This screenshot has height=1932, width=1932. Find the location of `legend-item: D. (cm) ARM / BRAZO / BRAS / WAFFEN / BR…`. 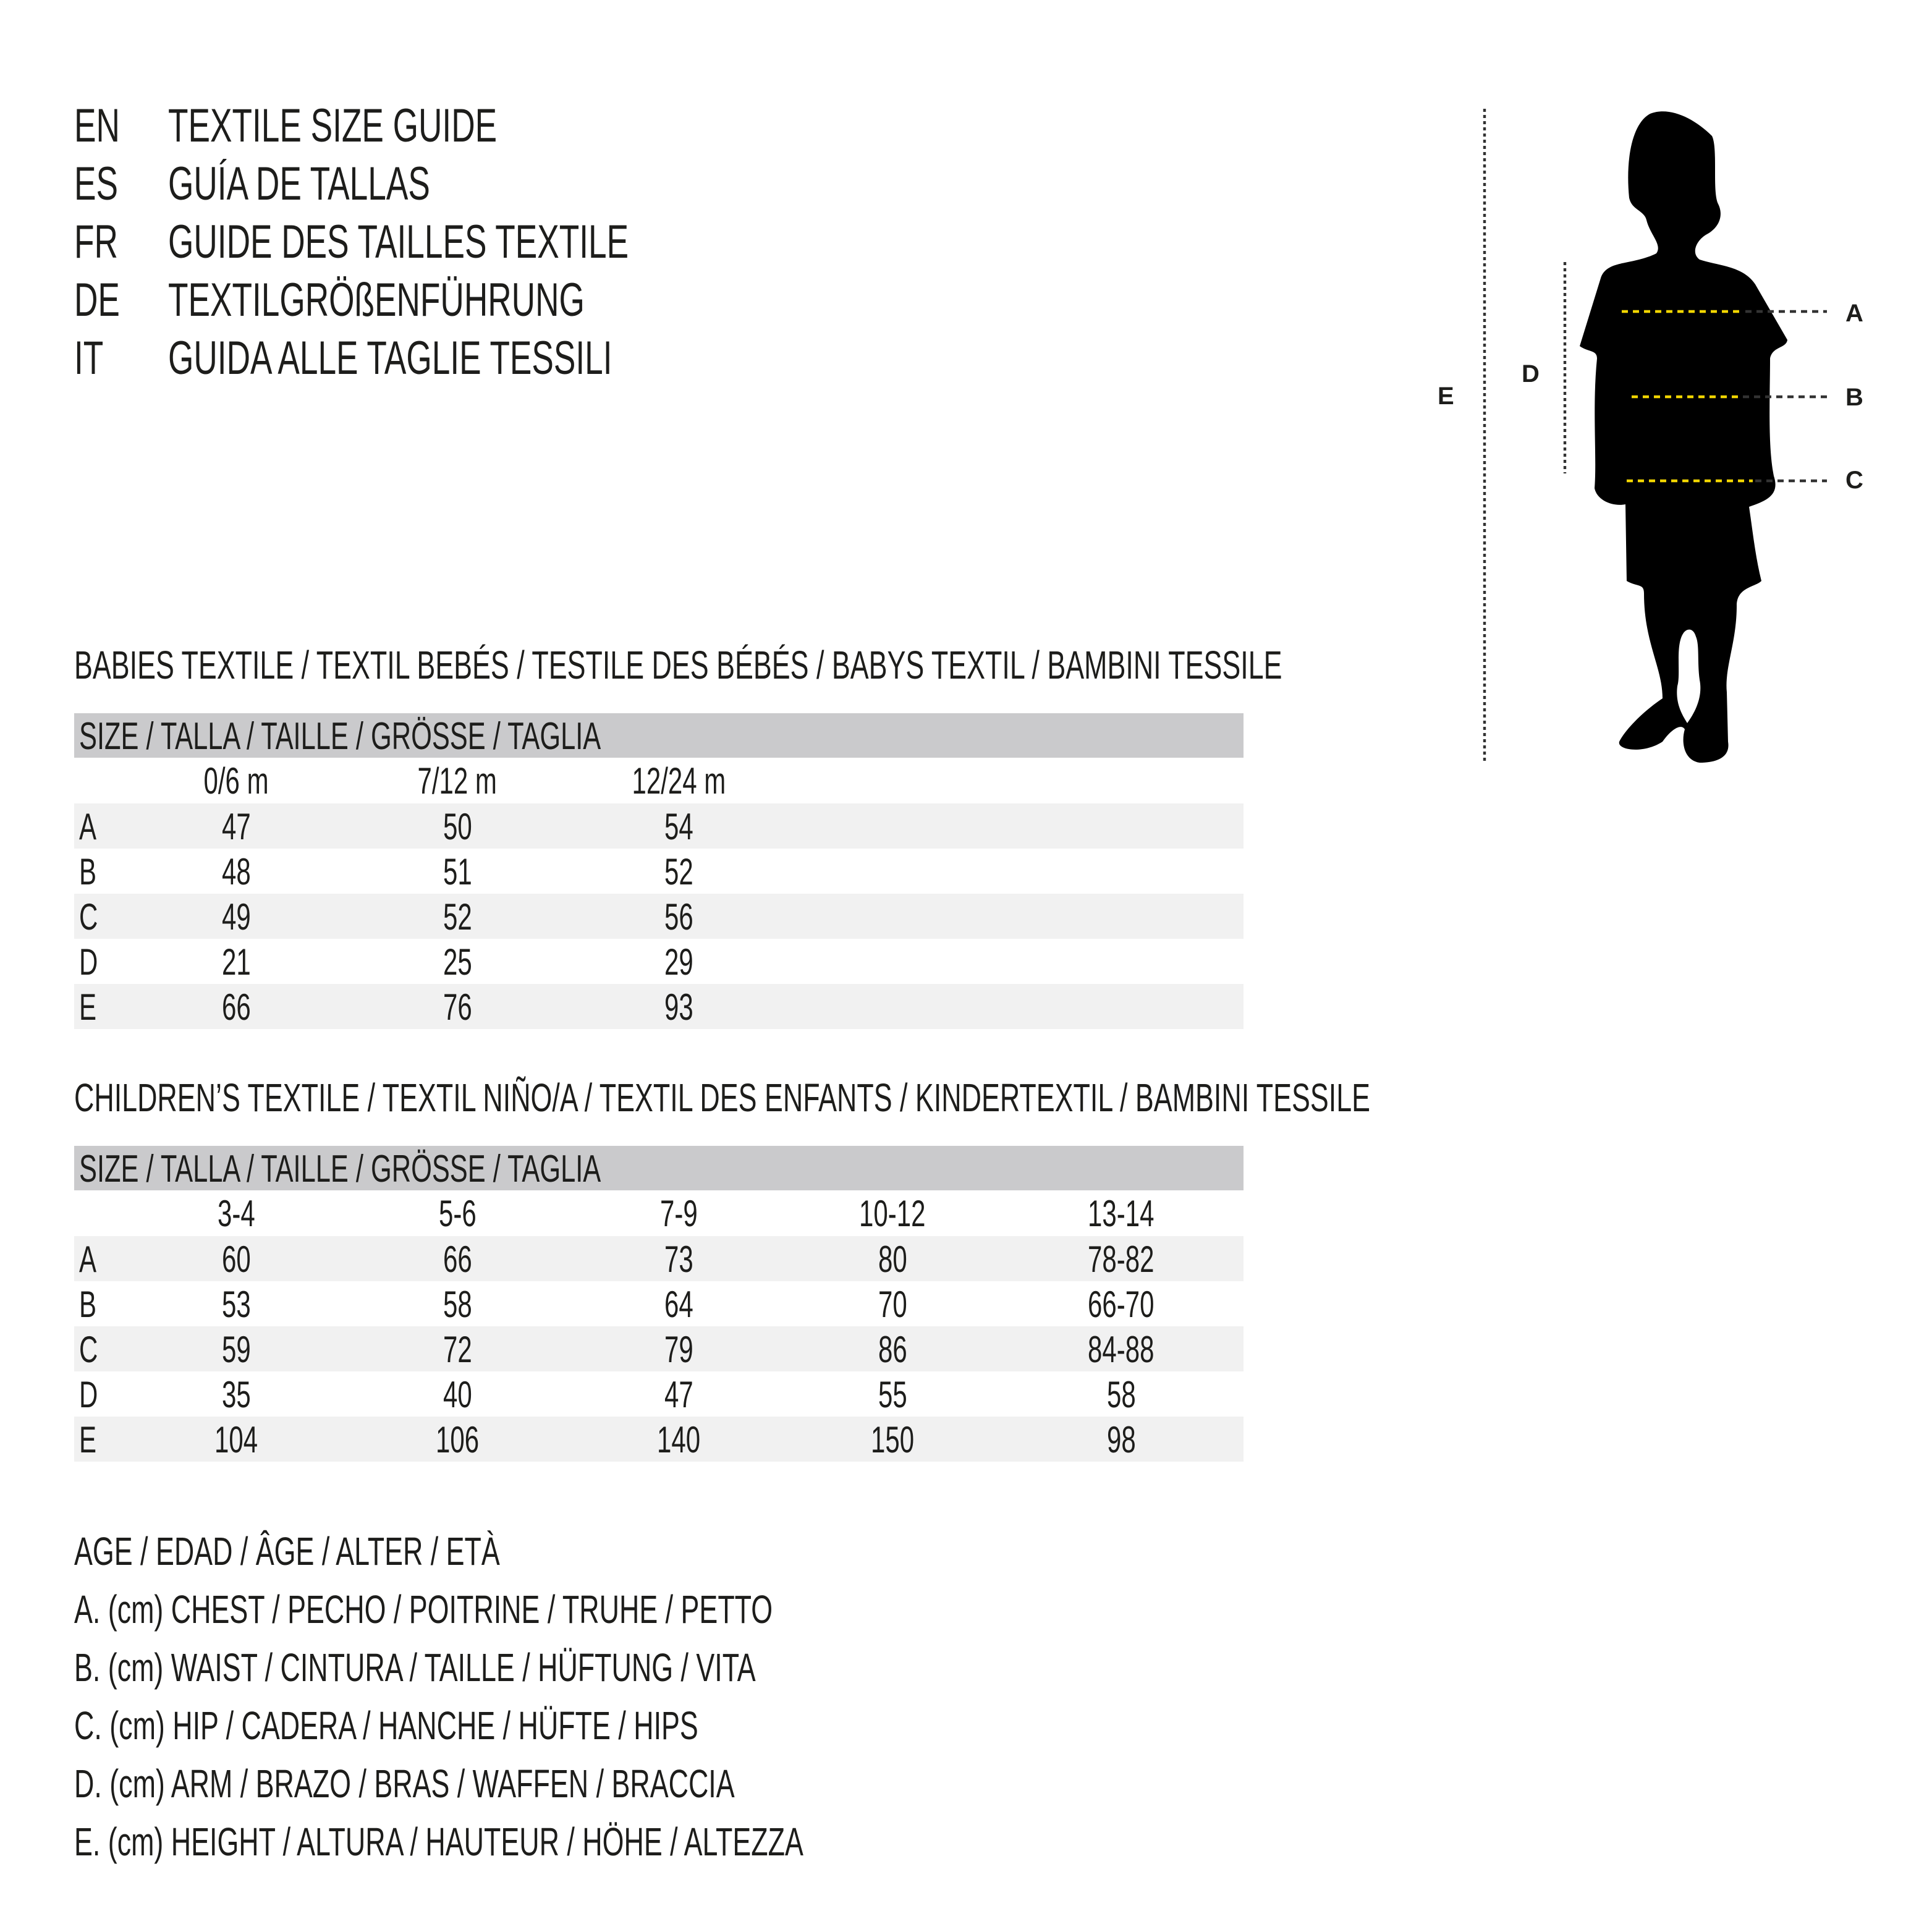

legend-item: D. (cm) ARM / BRAZO / BRAS / WAFFEN / BR… is located at coordinates (404, 1783).